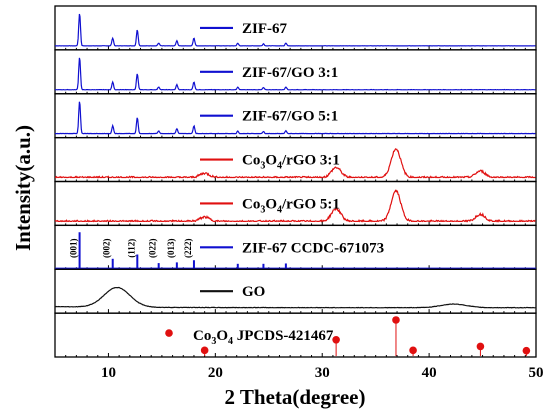 This screenshot has width=550, height=416. I want to click on x-axis-title: 2 Theta(degree), so click(295, 397).